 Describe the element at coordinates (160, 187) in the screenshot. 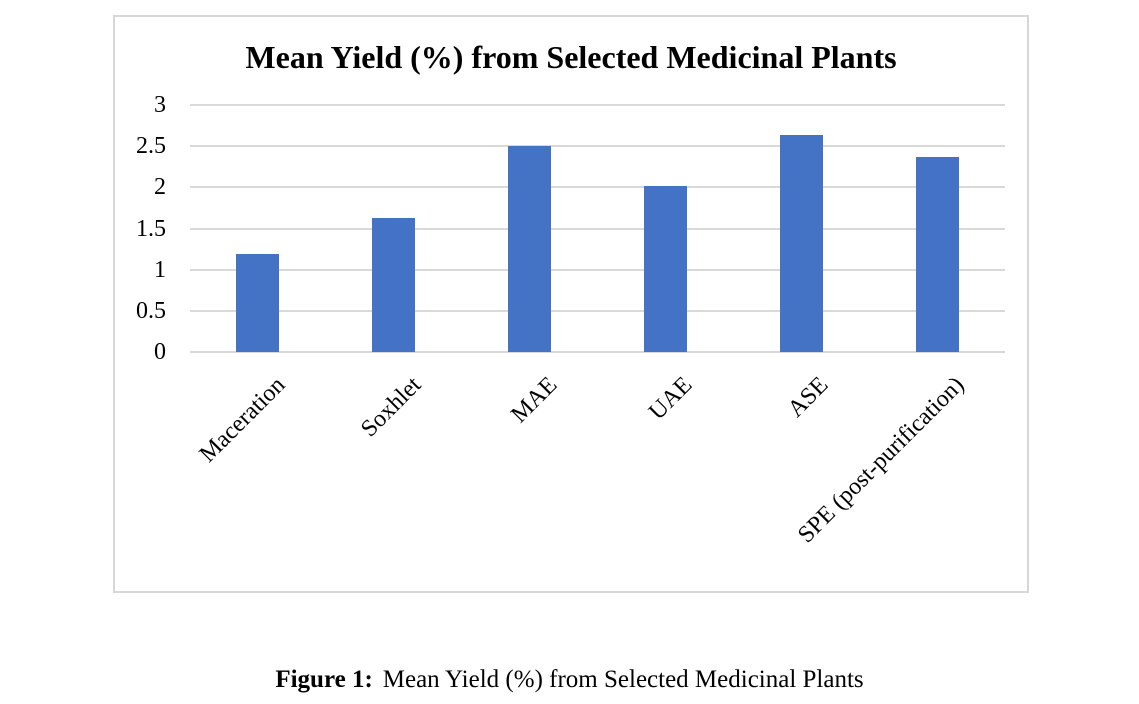

I see `y-tick-label: 2` at that location.